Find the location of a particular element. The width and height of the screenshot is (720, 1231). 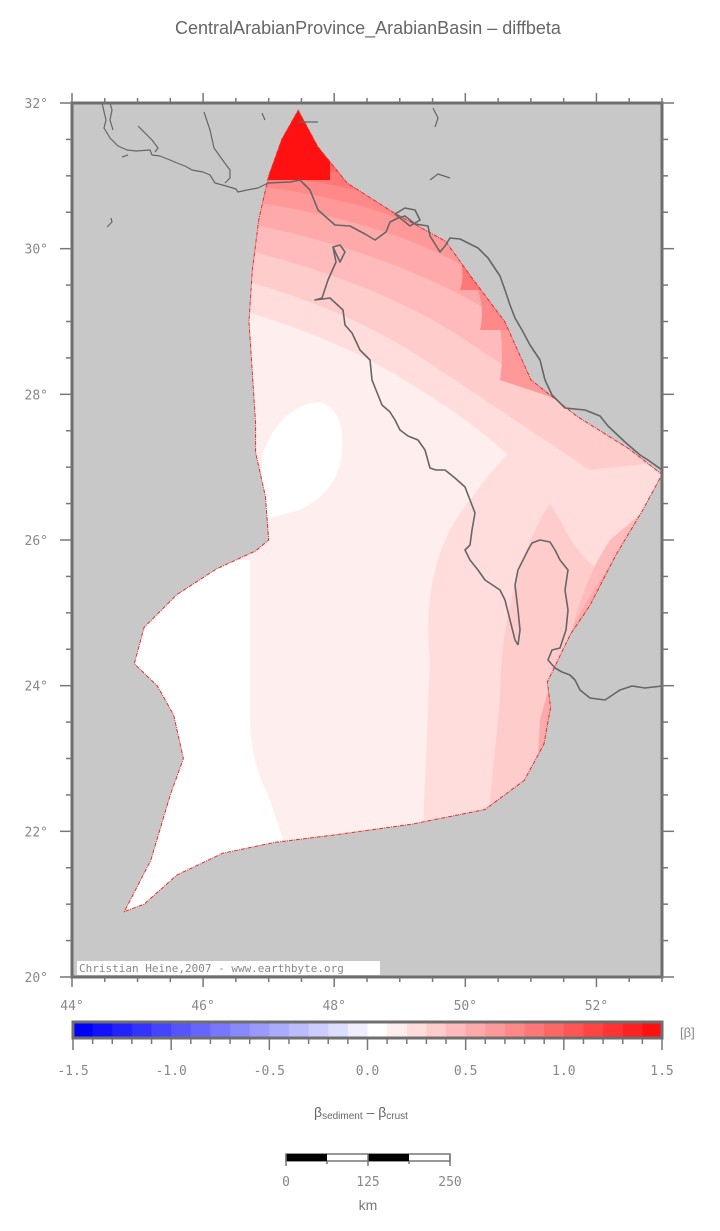

credit-box is located at coordinates (228, 968).